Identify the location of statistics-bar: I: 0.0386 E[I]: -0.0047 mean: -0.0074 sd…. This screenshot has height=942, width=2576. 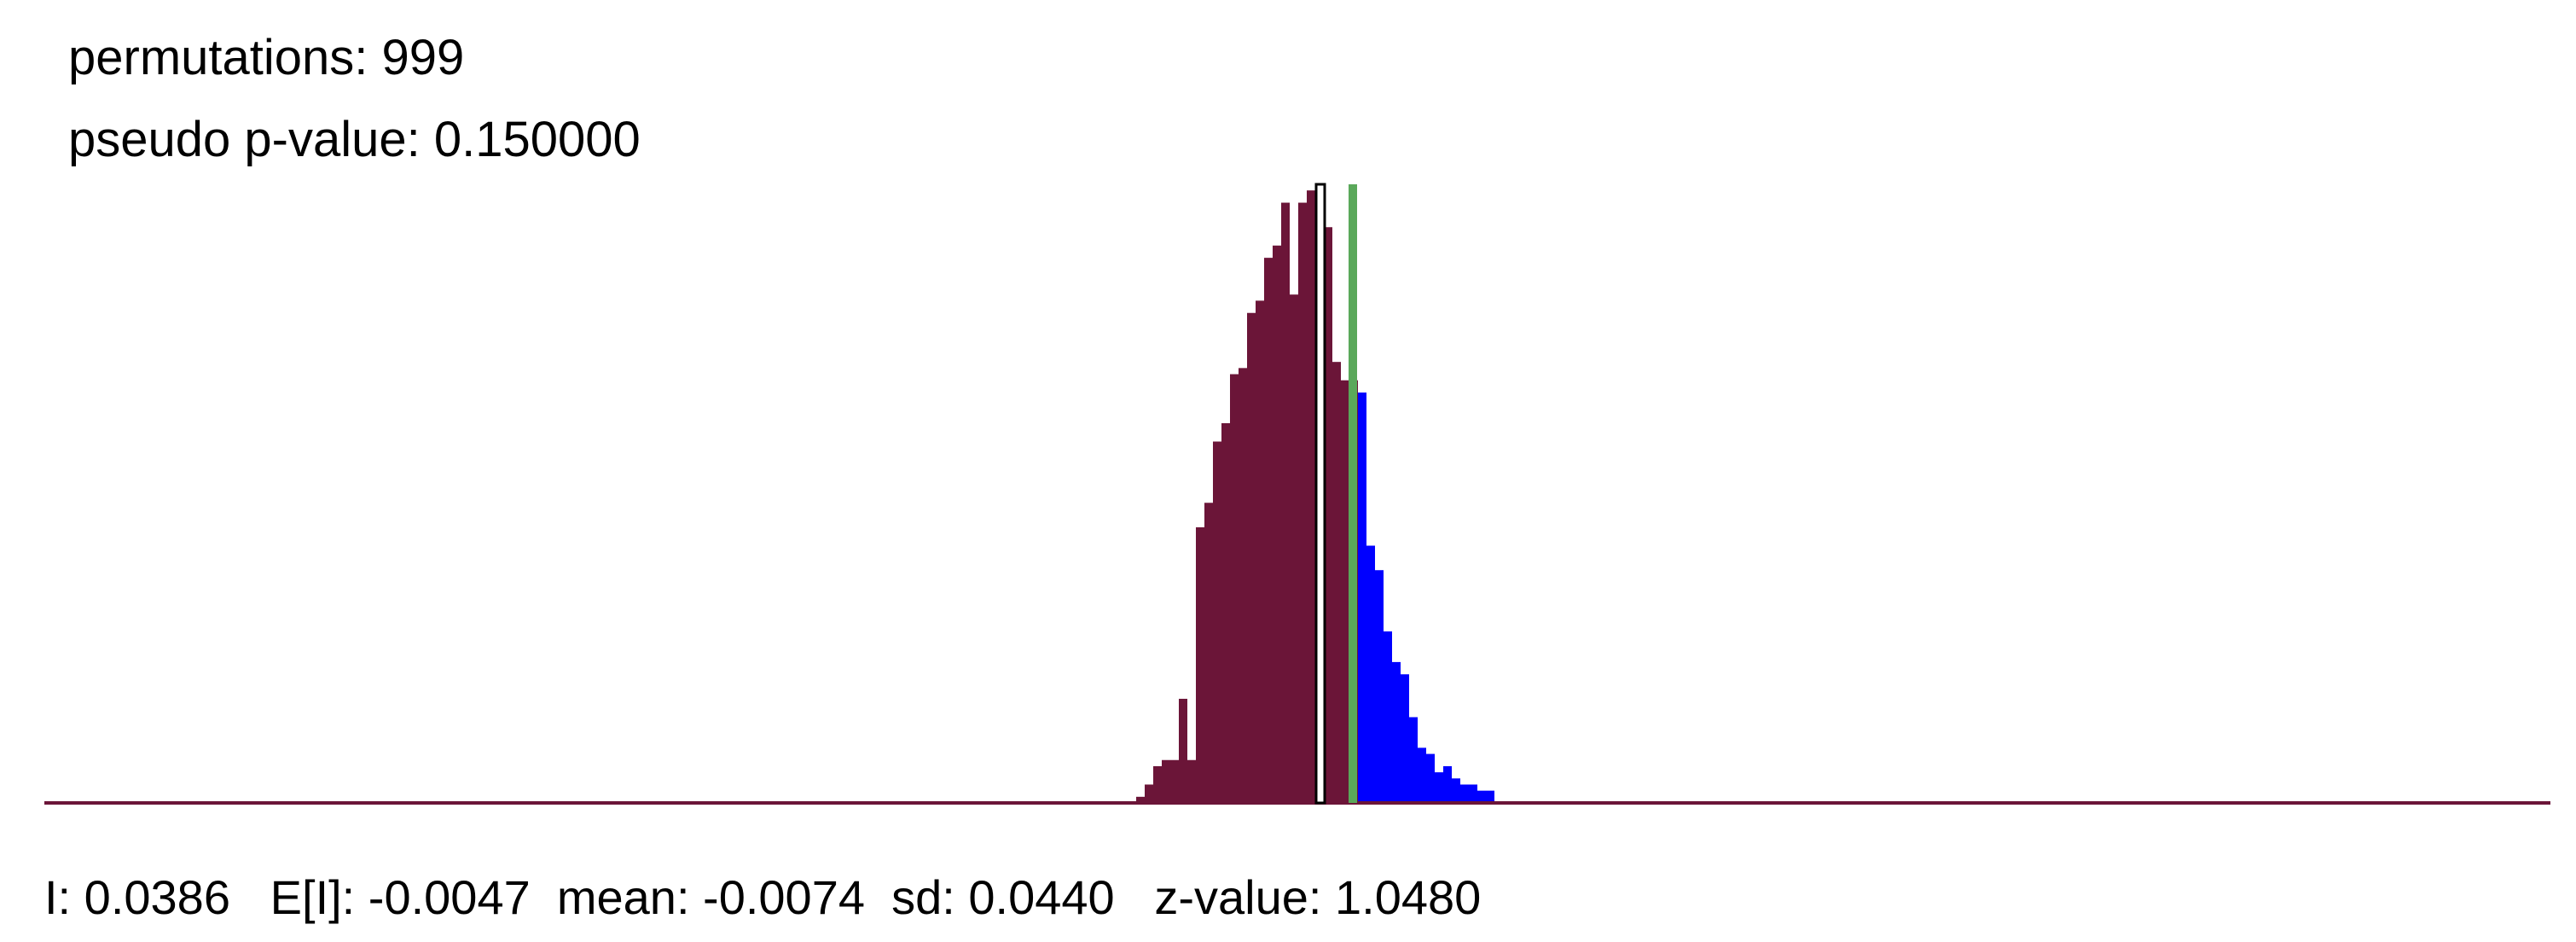
(762, 898).